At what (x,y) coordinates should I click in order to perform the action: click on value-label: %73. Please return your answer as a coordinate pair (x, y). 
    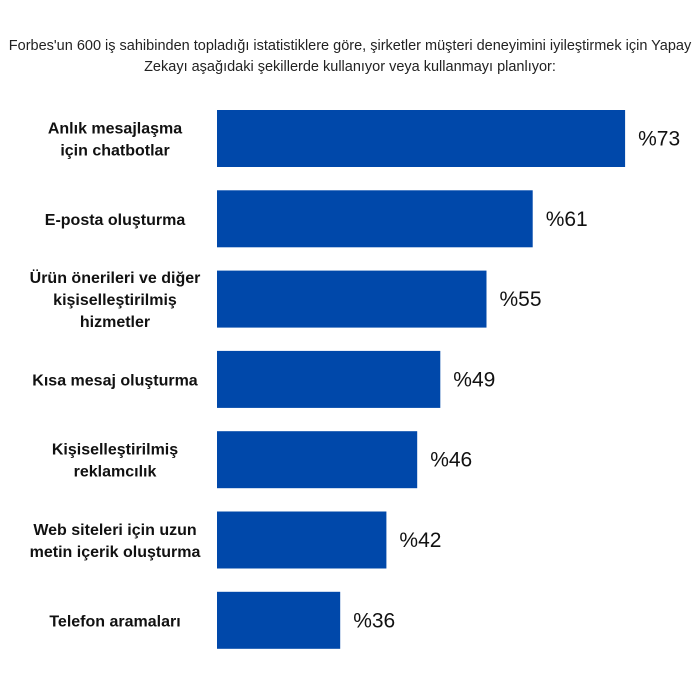
    Looking at the image, I should click on (659, 139).